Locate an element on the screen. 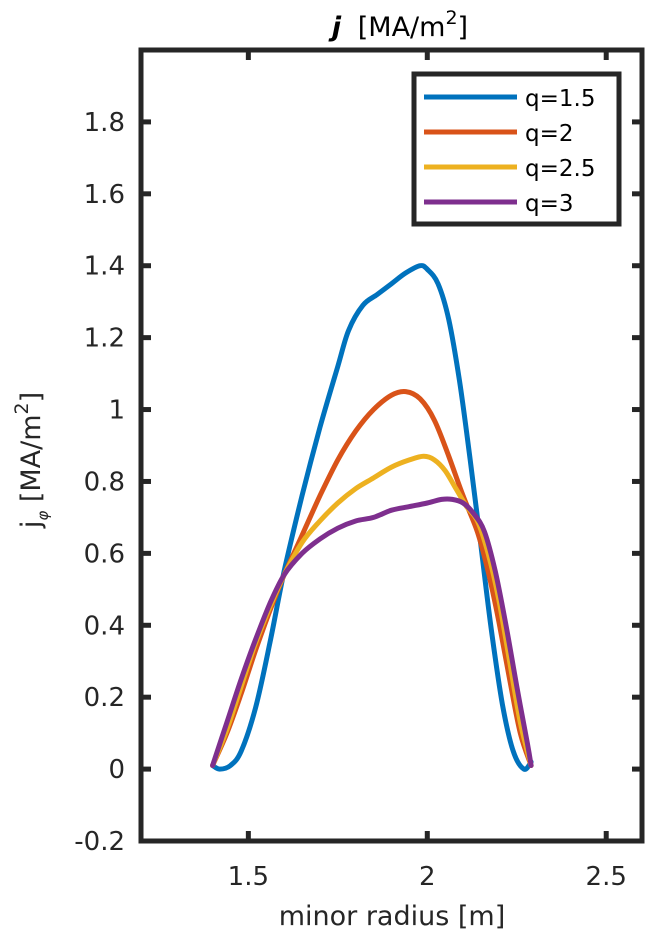 Image resolution: width=650 pixels, height=937 pixels. y-label-unit: [MA/m is located at coordinates (31, 462).